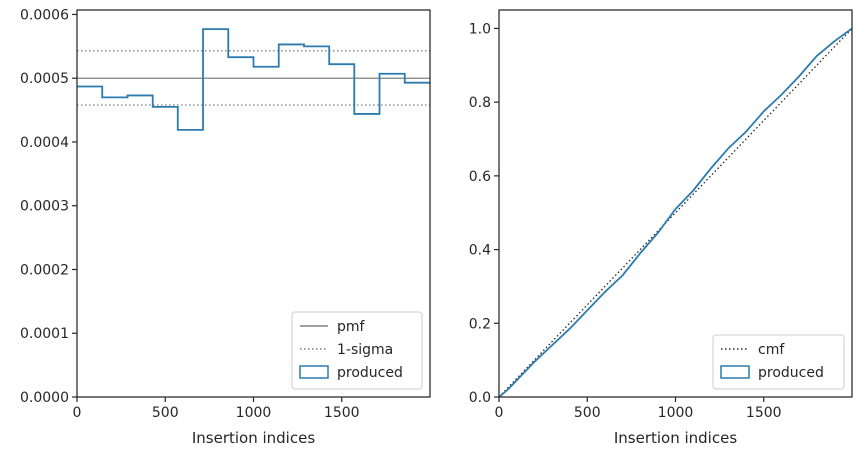 The image size is (861, 455). What do you see at coordinates (44, 143) in the screenshot?
I see `y-tick-label: 0.0004` at bounding box center [44, 143].